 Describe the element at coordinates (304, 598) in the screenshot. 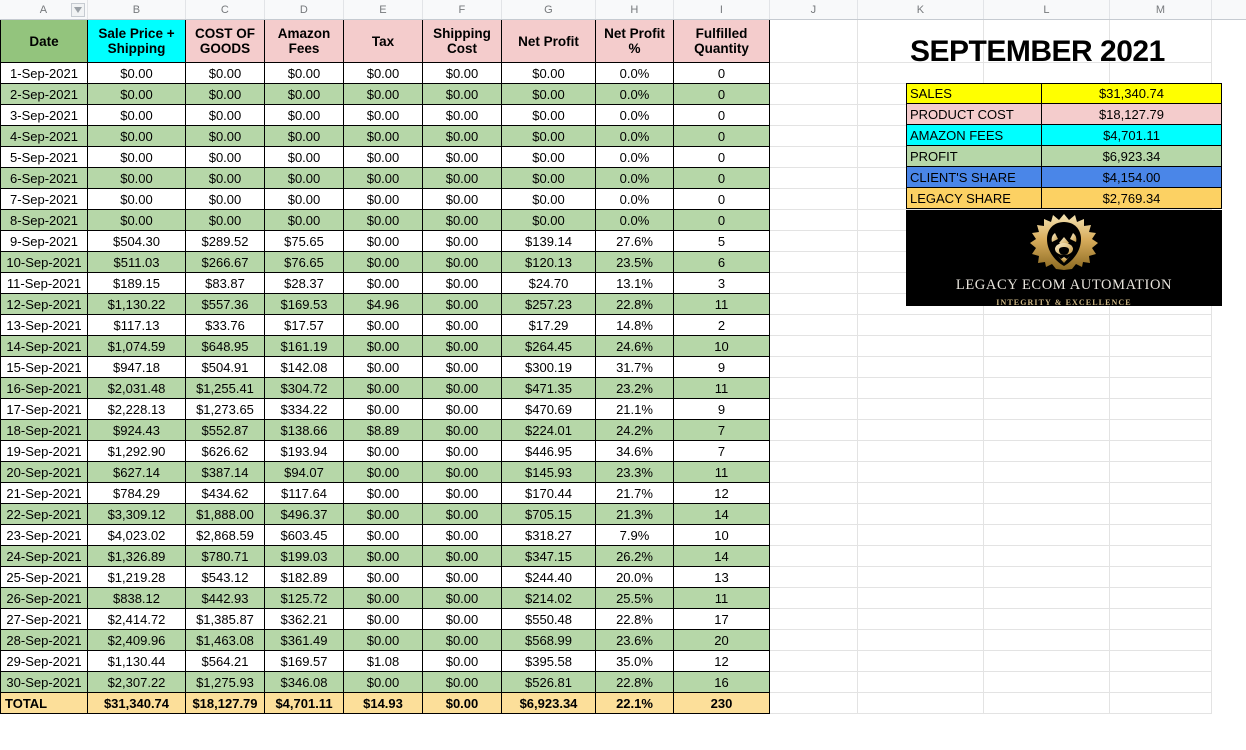

I see `cell-D27: $125.72` at that location.